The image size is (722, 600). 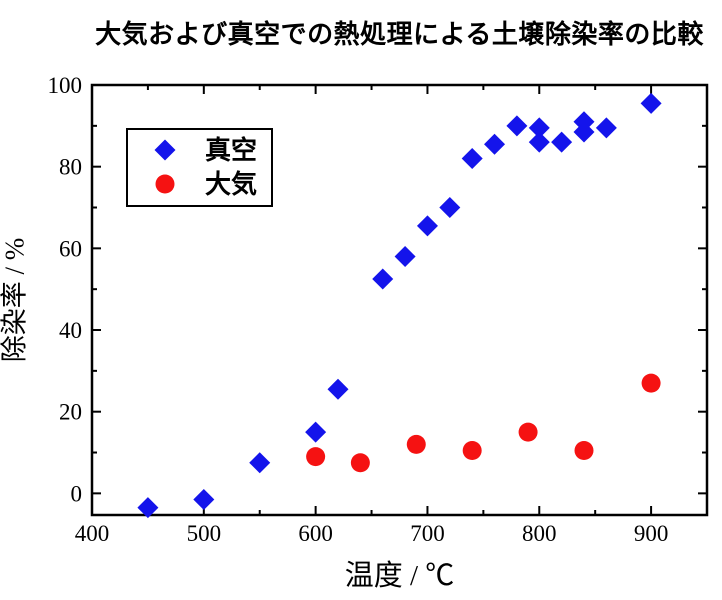 I want to click on x-tick-label: 800, so click(x=539, y=533).